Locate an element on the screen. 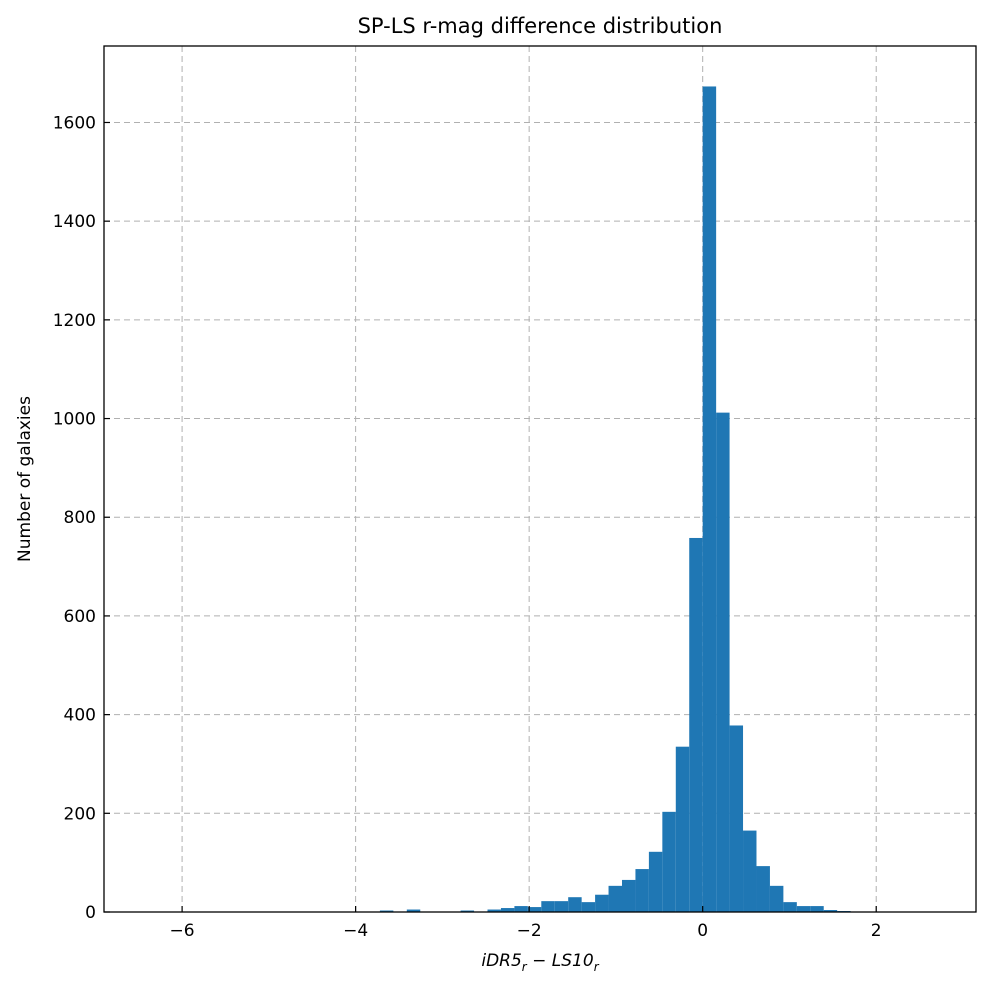 The image size is (990, 986). y-tick-label: 800 is located at coordinates (80, 518).